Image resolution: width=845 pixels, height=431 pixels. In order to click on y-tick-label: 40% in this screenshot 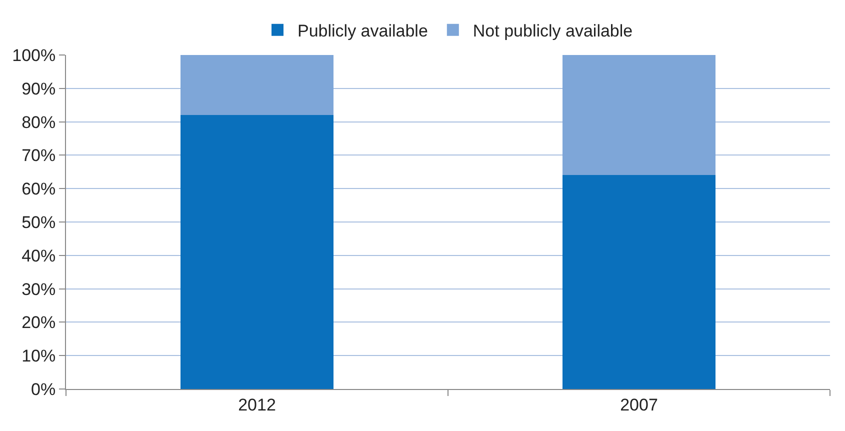, I will do `click(39, 256)`.